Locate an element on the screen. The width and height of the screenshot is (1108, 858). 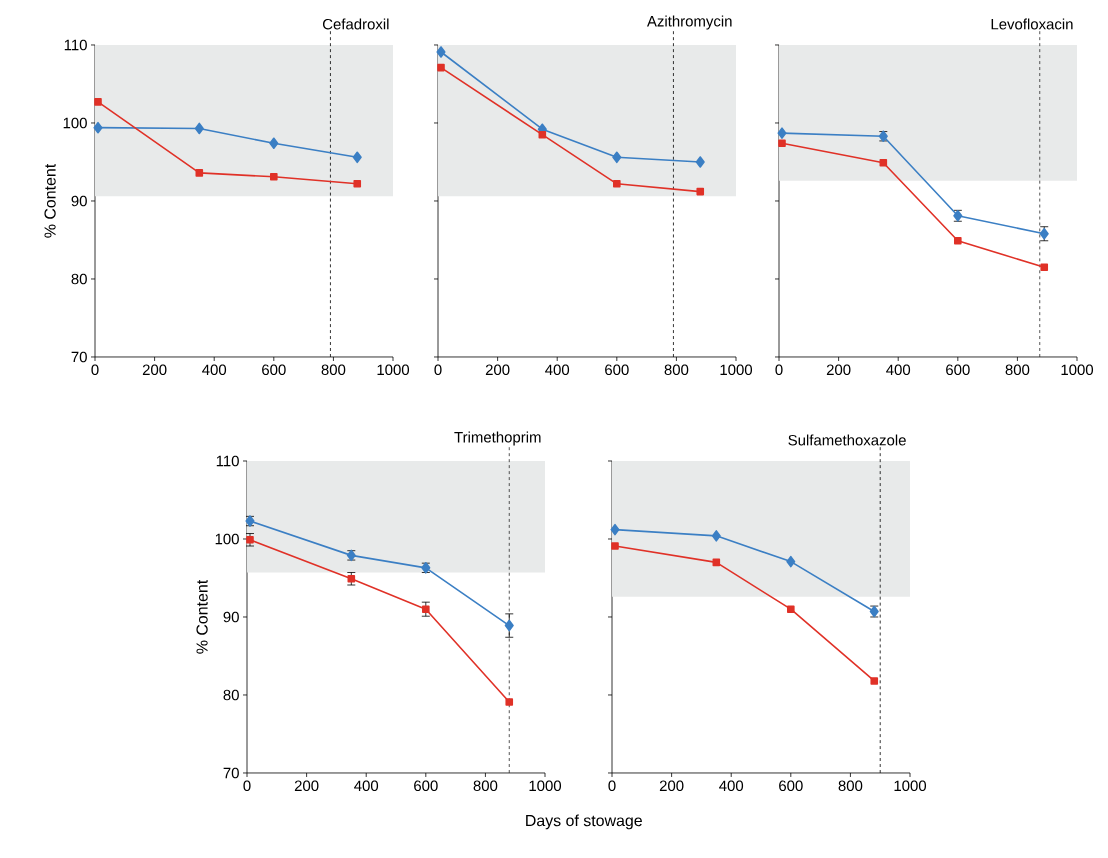
chart-title: Sulfamethoxazole is located at coordinates (847, 440).